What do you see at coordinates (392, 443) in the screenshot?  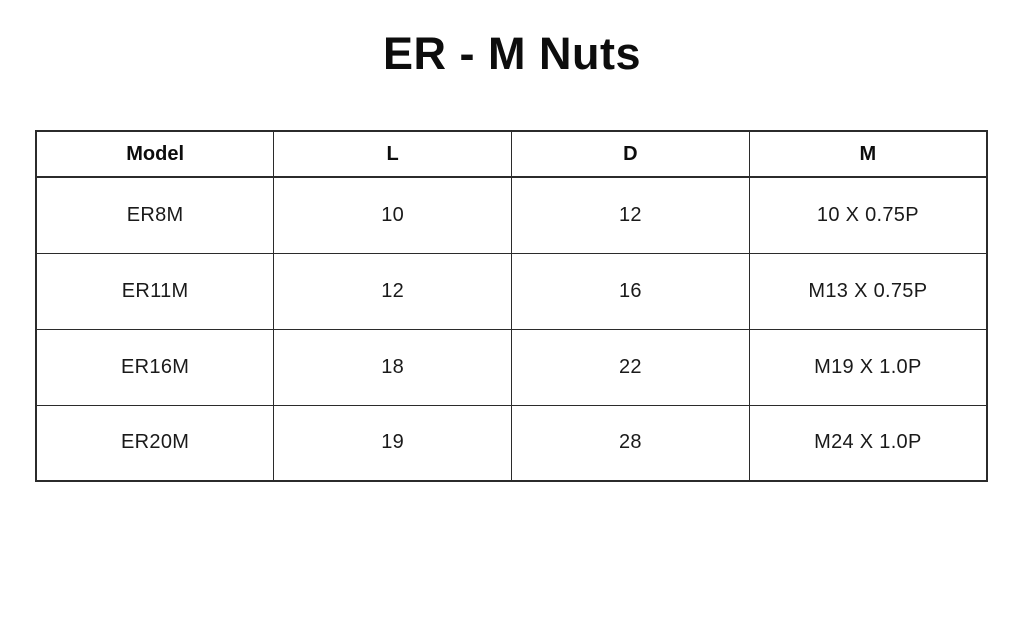 I see `cell-l: 19` at bounding box center [392, 443].